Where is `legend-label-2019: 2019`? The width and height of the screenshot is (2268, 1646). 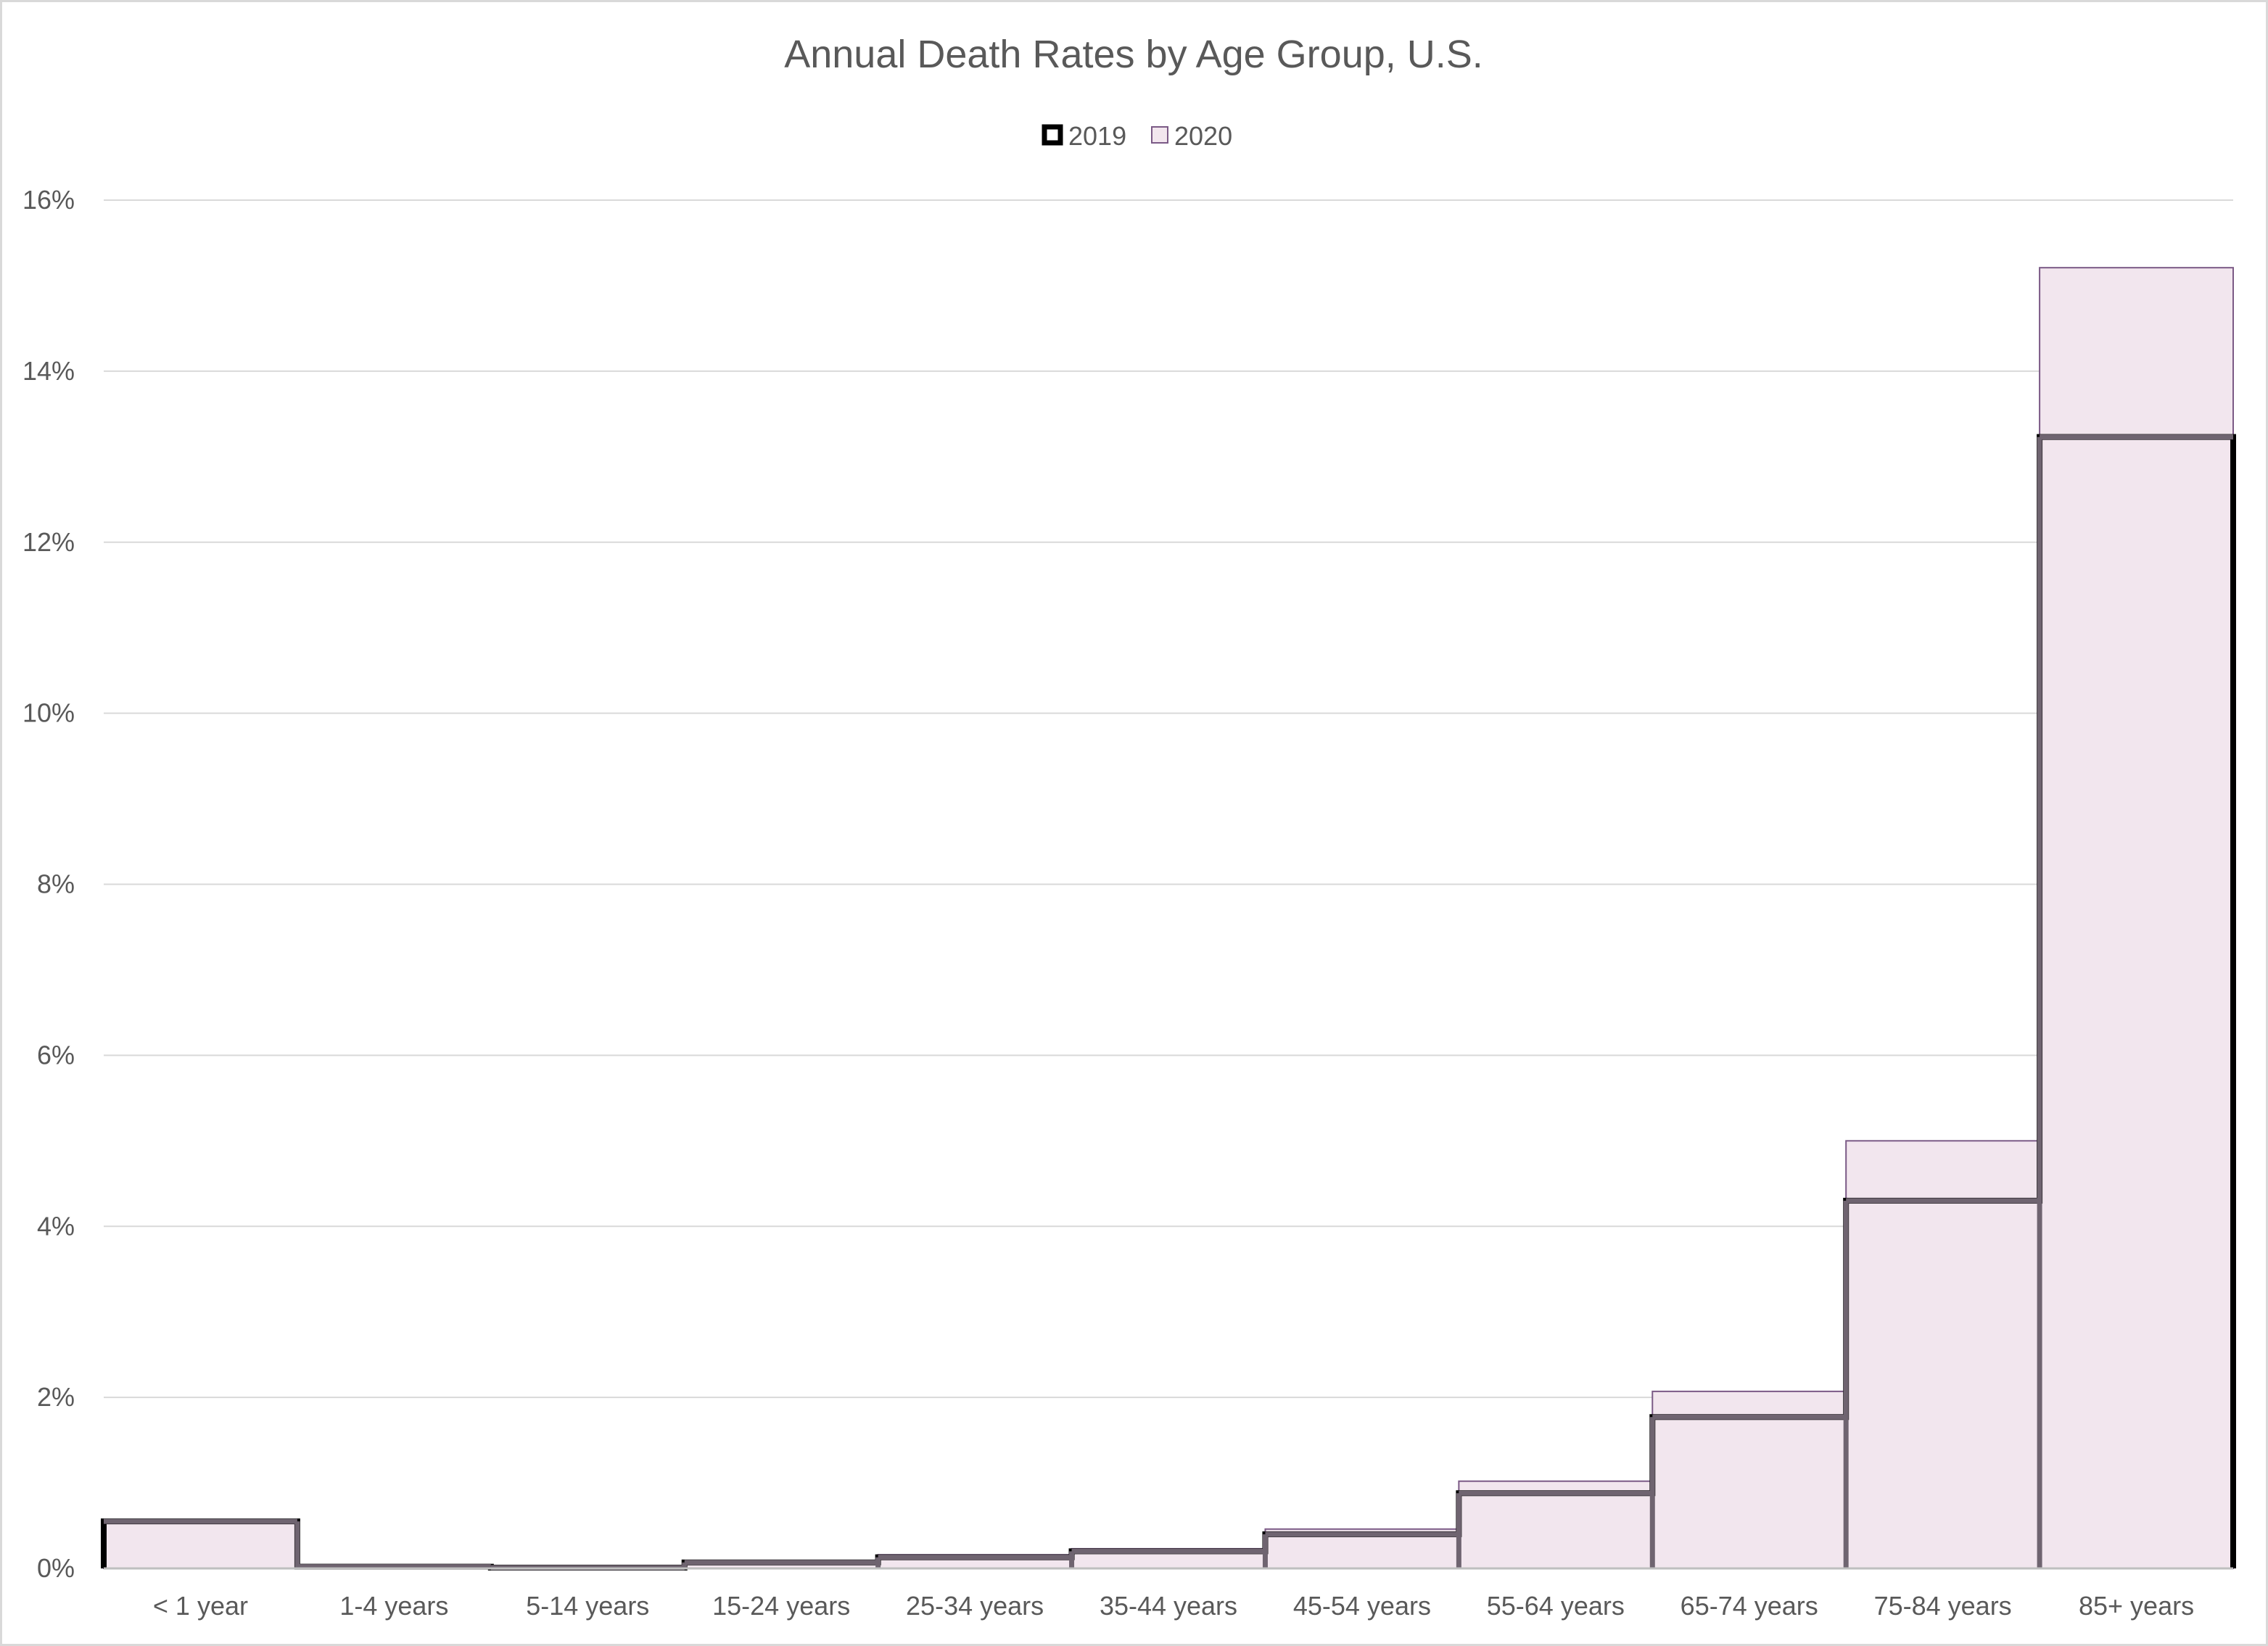 legend-label-2019: 2019 is located at coordinates (1097, 136).